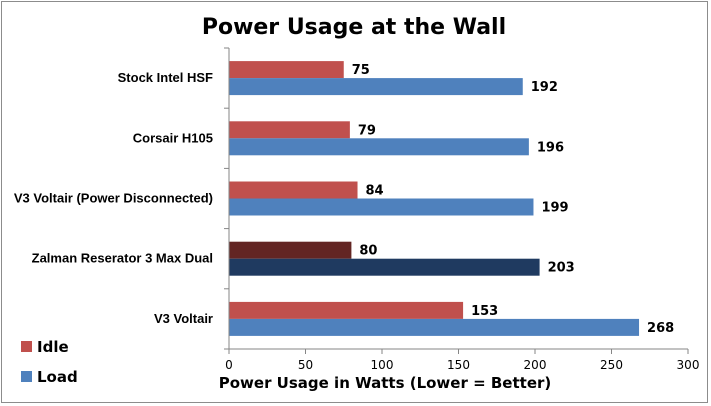  What do you see at coordinates (688, 365) in the screenshot?
I see `x-tick-label-6: 300` at bounding box center [688, 365].